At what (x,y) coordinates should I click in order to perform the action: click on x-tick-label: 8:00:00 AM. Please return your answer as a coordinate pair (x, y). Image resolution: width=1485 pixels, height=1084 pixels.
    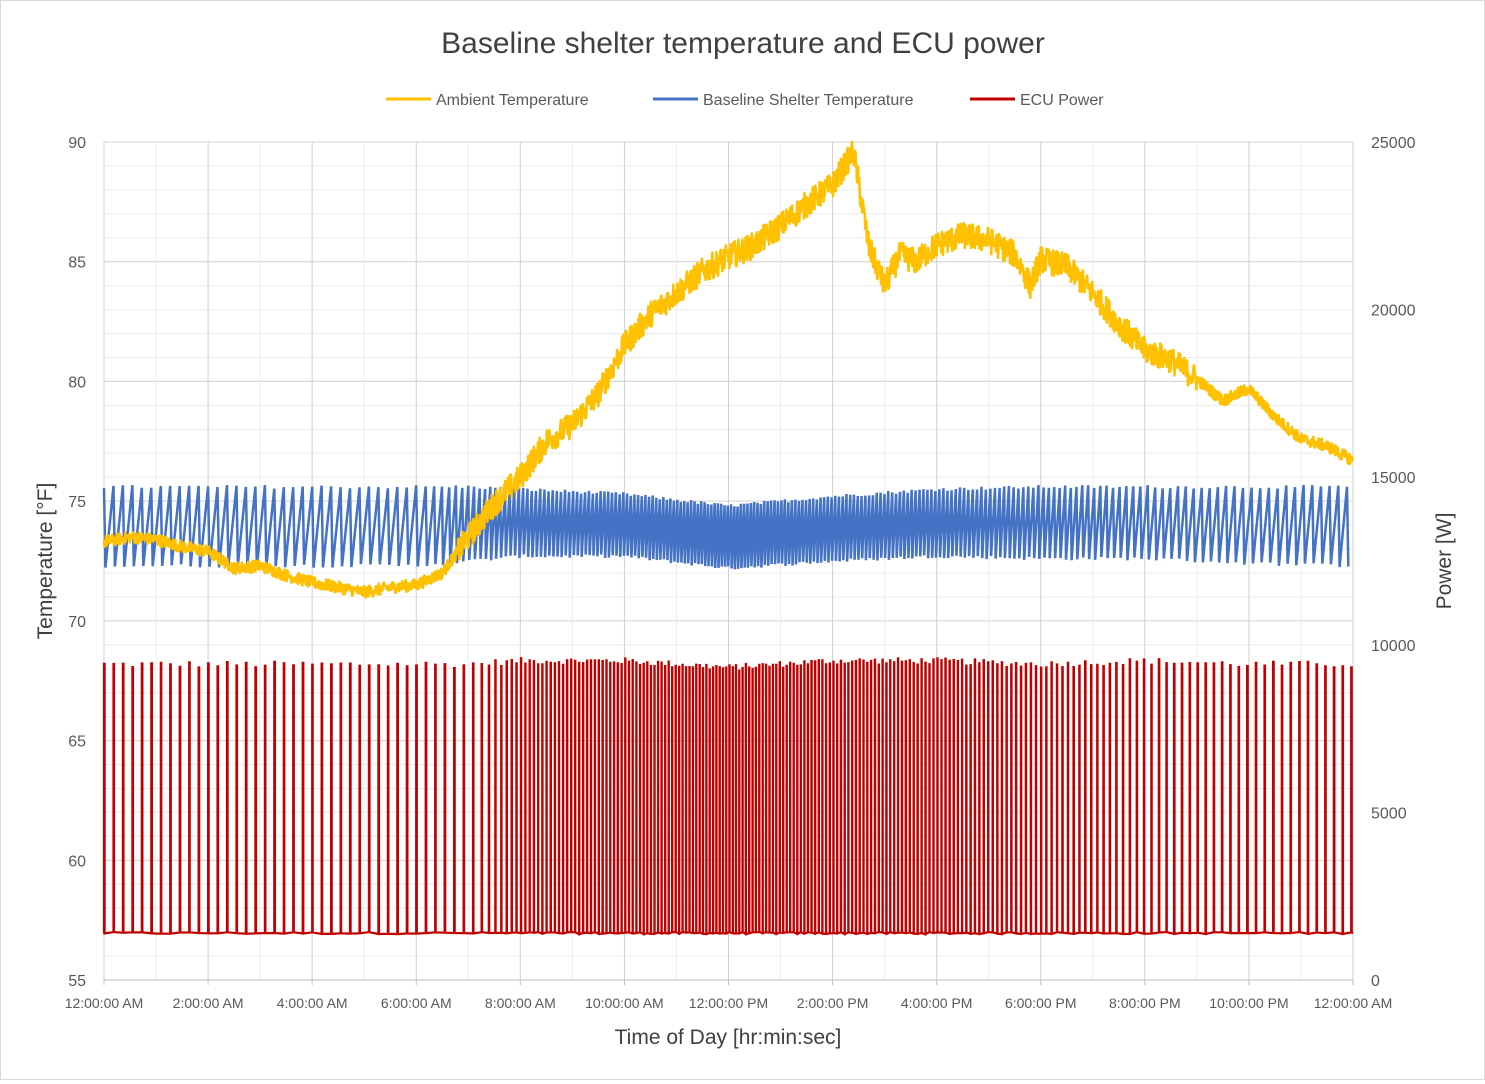
    Looking at the image, I should click on (520, 1003).